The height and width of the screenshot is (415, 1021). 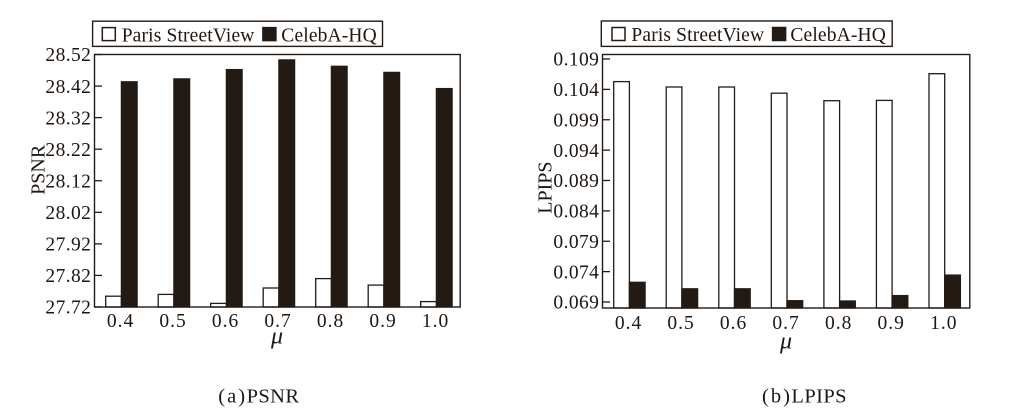 What do you see at coordinates (68, 118) in the screenshot?
I see `svg-text: 28.32` at bounding box center [68, 118].